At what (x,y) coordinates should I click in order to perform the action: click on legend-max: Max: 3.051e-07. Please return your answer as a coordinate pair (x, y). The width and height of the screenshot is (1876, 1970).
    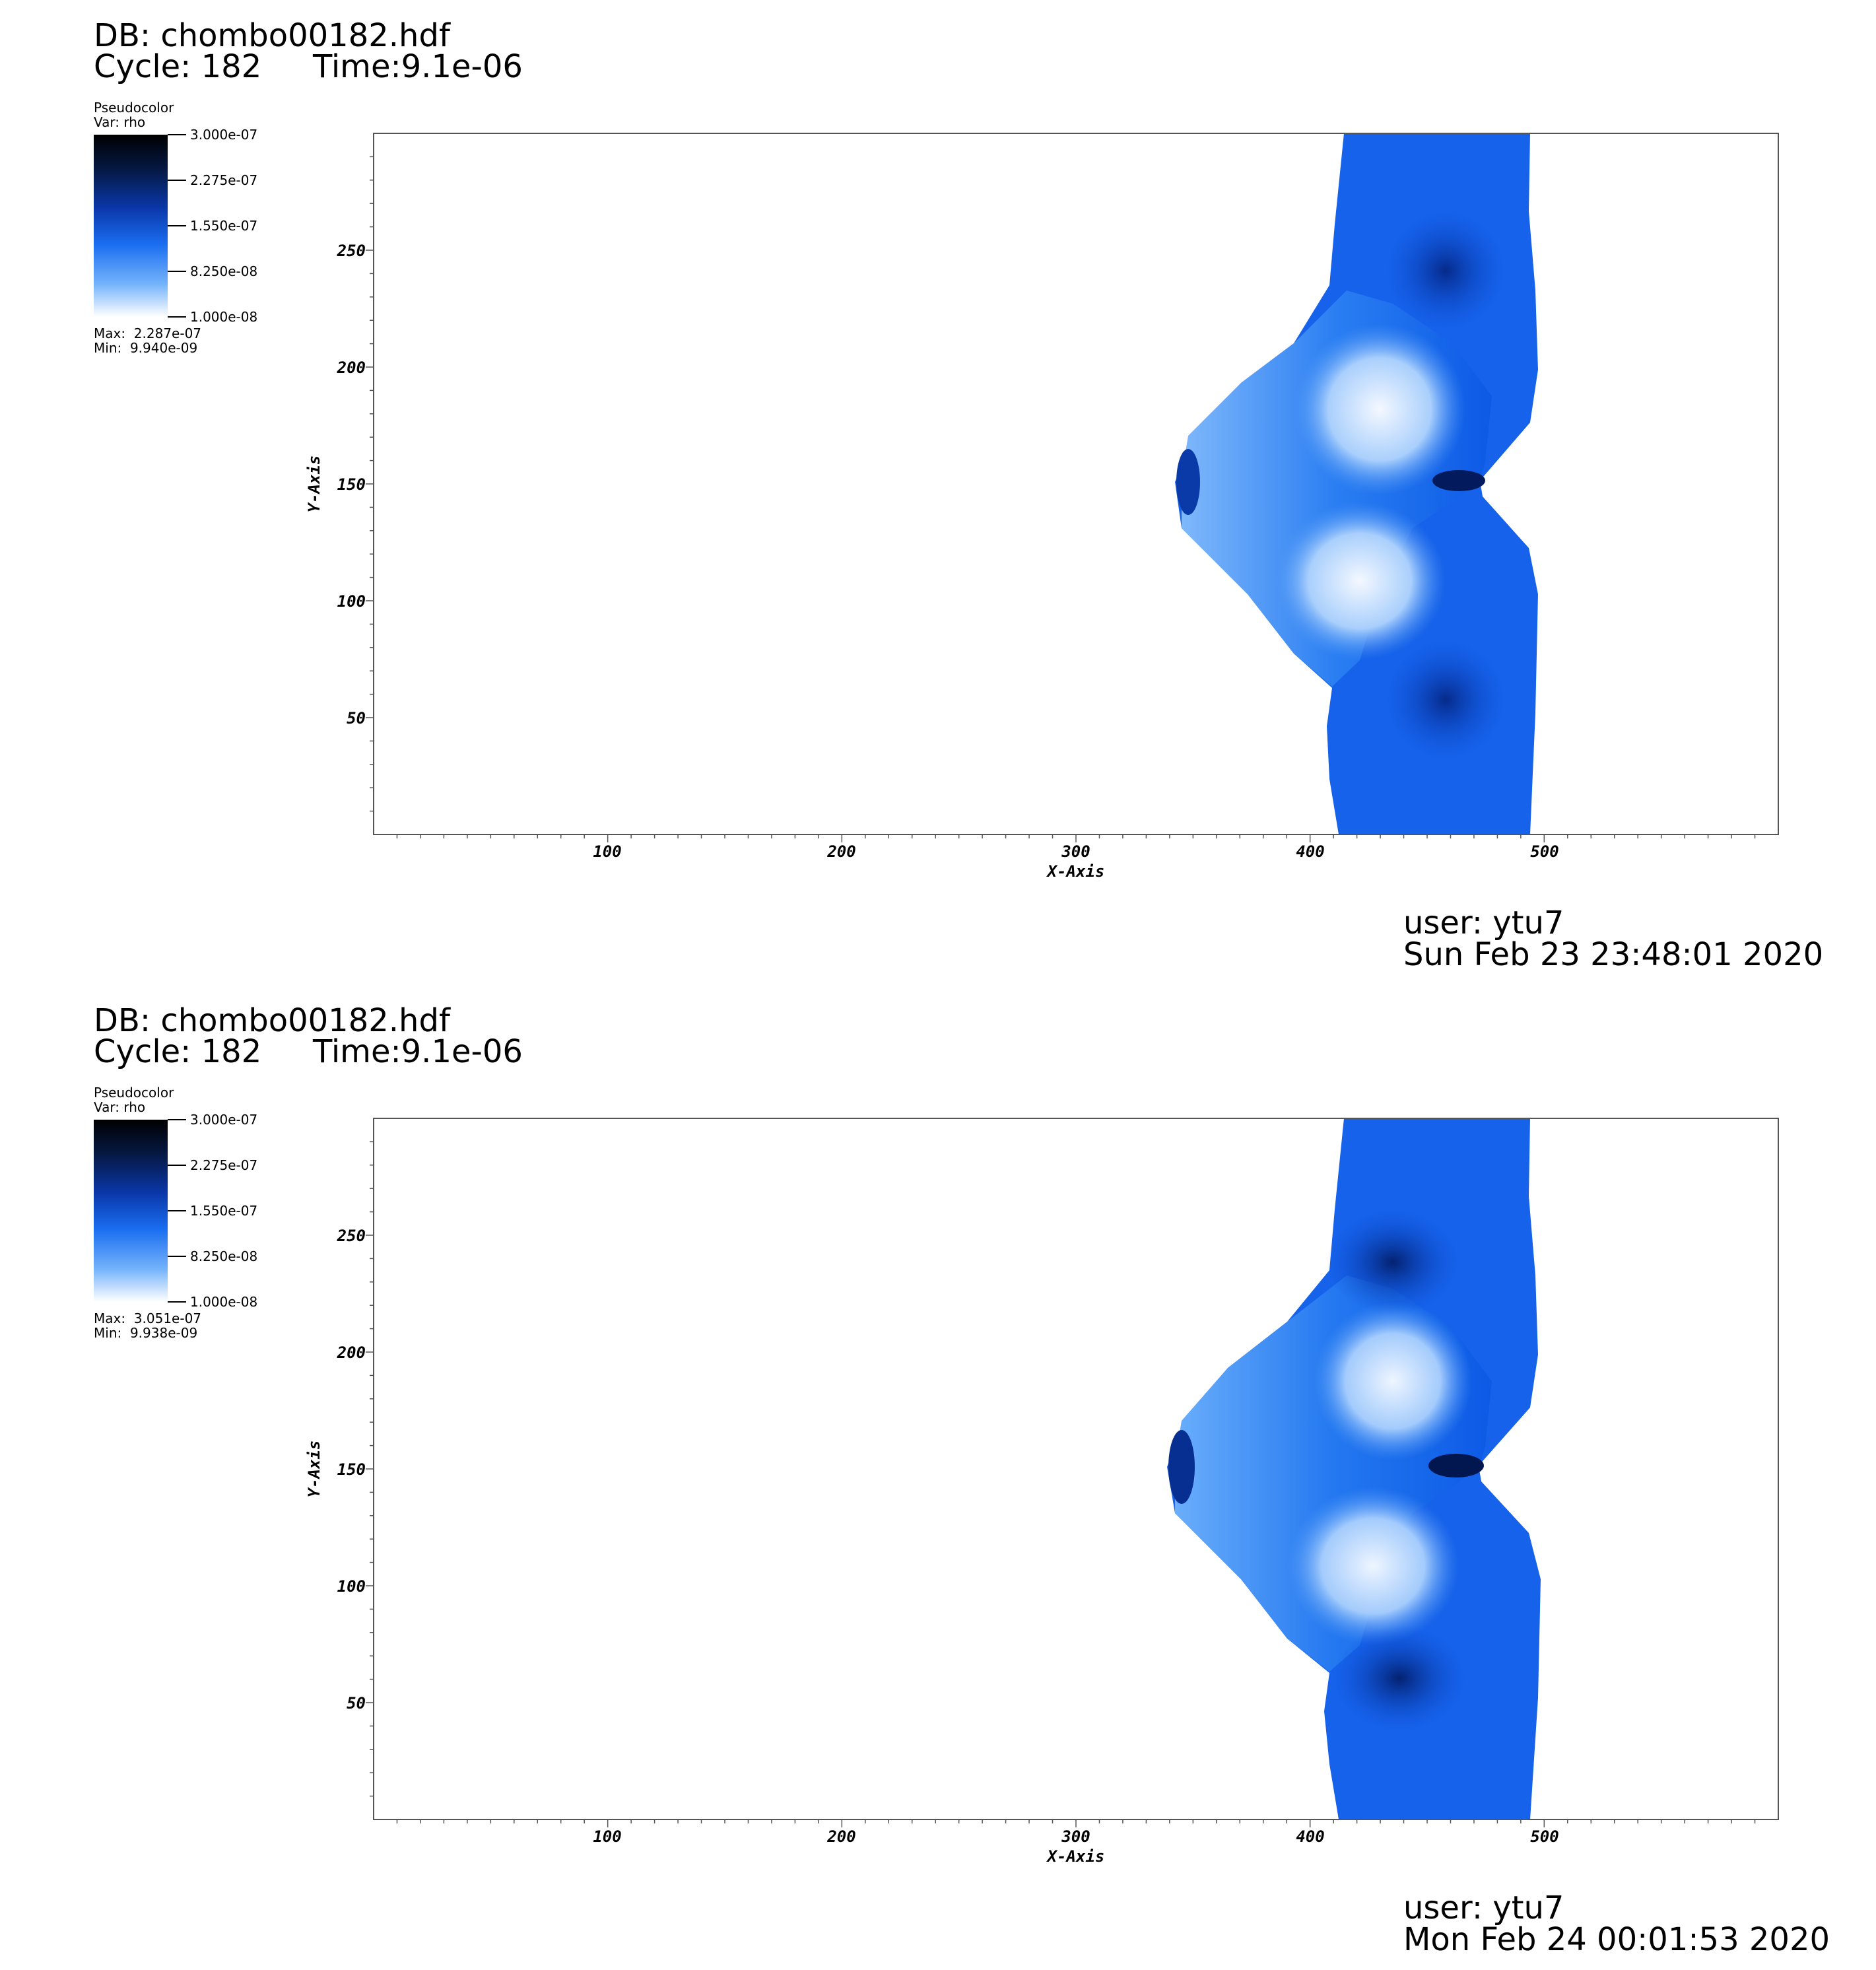
    Looking at the image, I should click on (148, 1318).